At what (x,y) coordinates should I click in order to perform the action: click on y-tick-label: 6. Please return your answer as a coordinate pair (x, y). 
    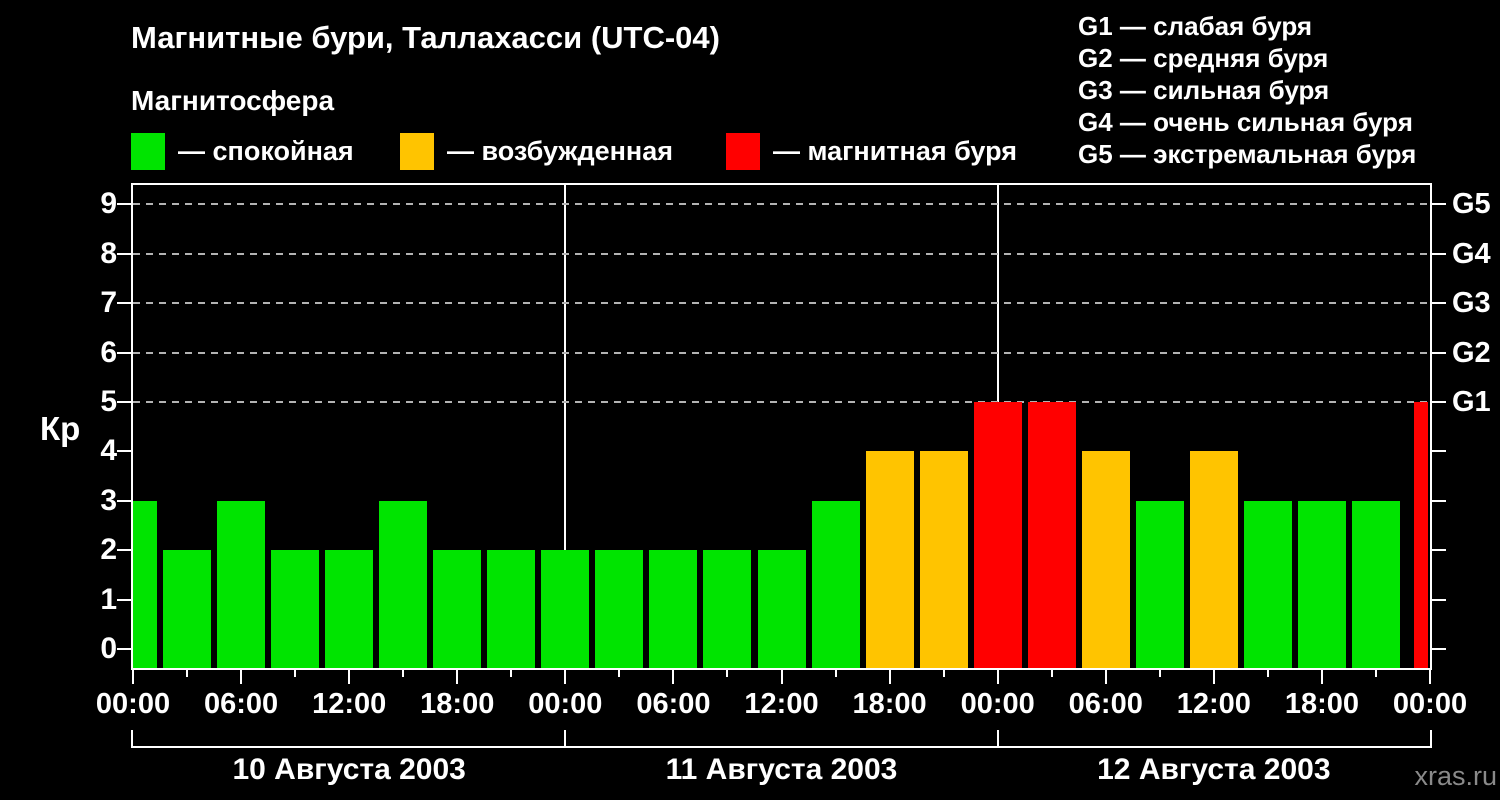
    Looking at the image, I should click on (108, 352).